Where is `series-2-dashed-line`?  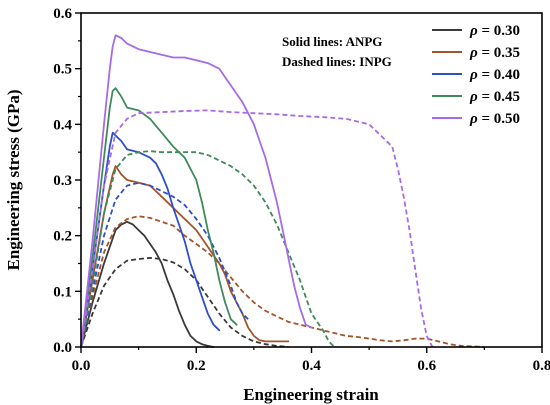 series-2-dashed-line is located at coordinates (164, 264).